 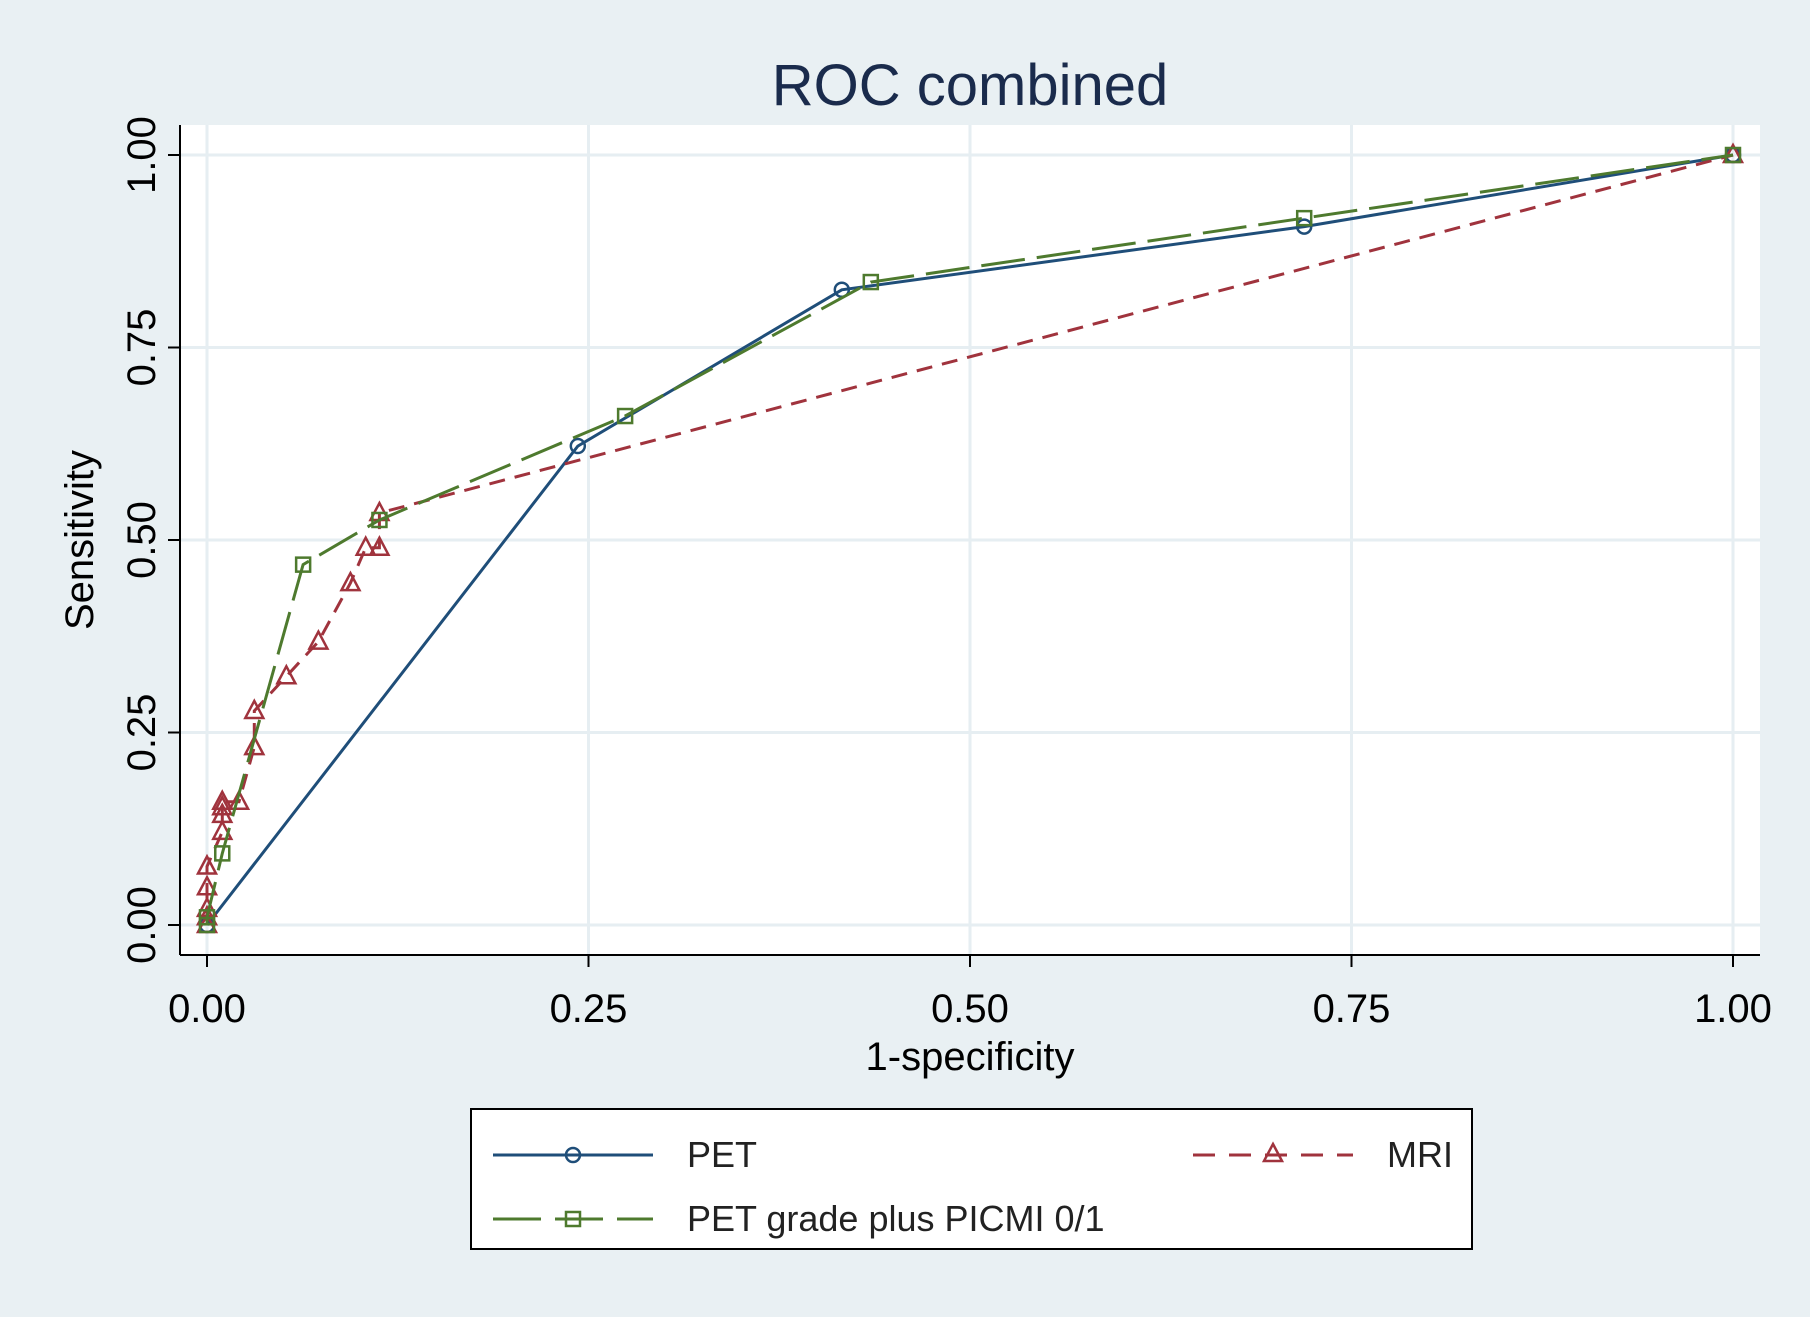 I want to click on legend-swatch-pet, so click(x=573, y=1155).